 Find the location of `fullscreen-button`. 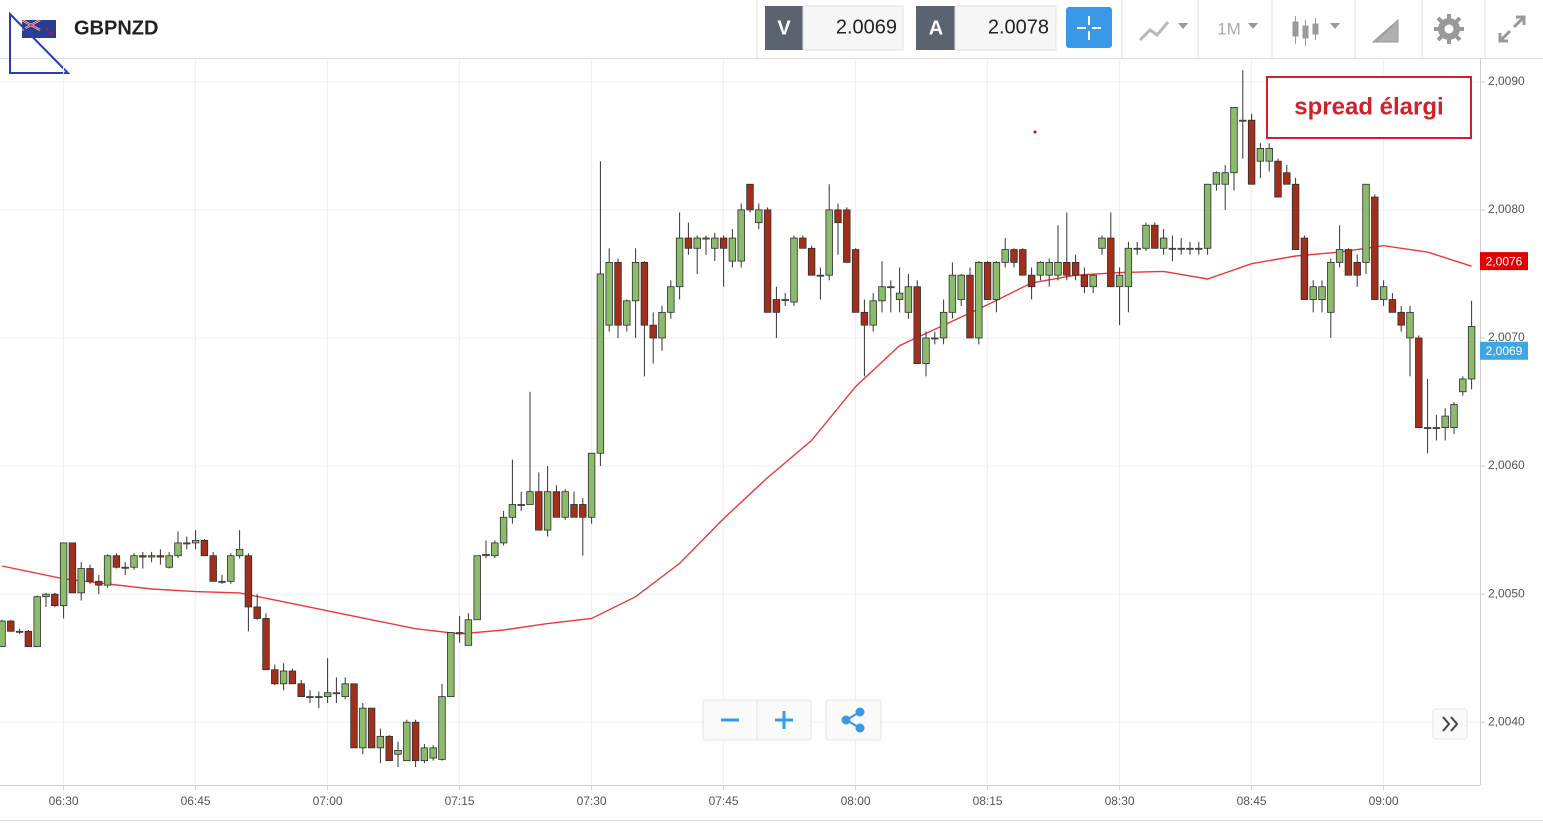

fullscreen-button is located at coordinates (1512, 29).